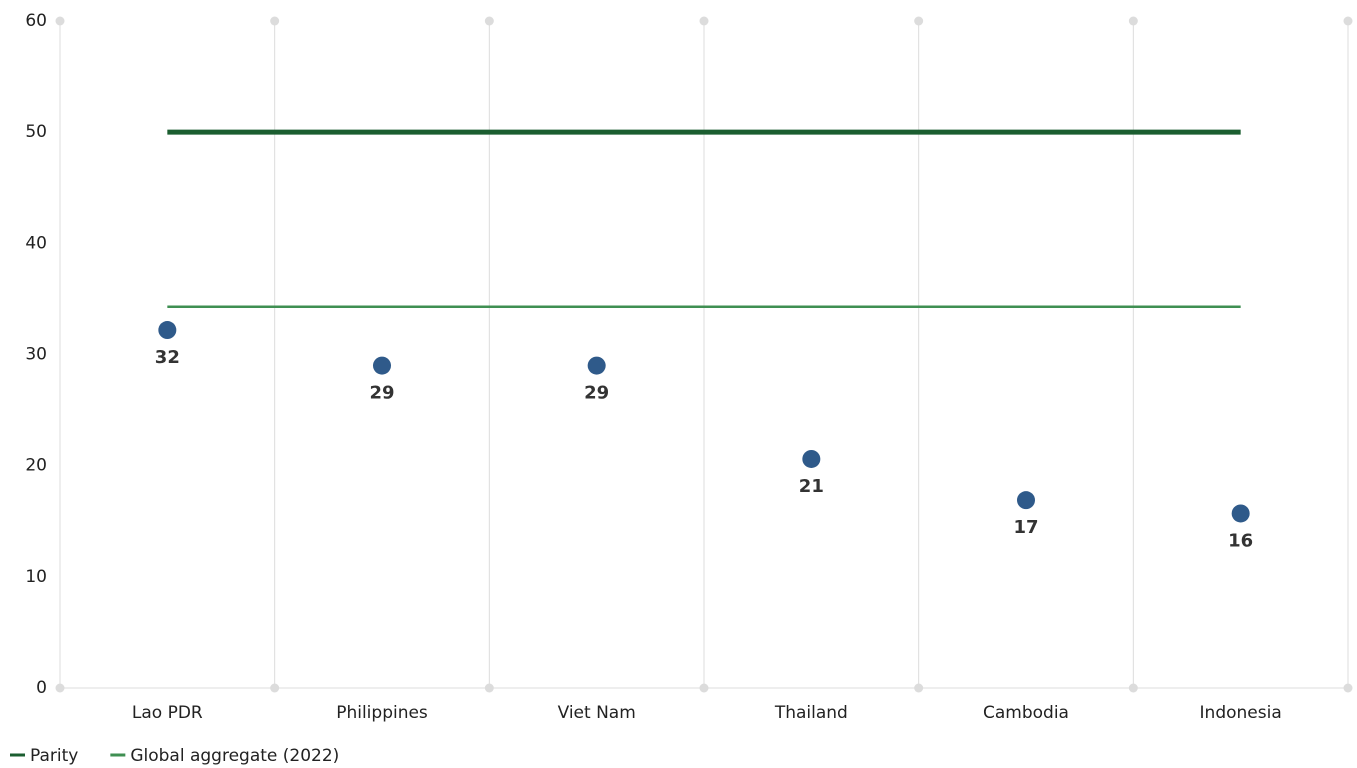 Image resolution: width=1357 pixels, height=768 pixels. What do you see at coordinates (1240, 540) in the screenshot?
I see `value-label: 16` at bounding box center [1240, 540].